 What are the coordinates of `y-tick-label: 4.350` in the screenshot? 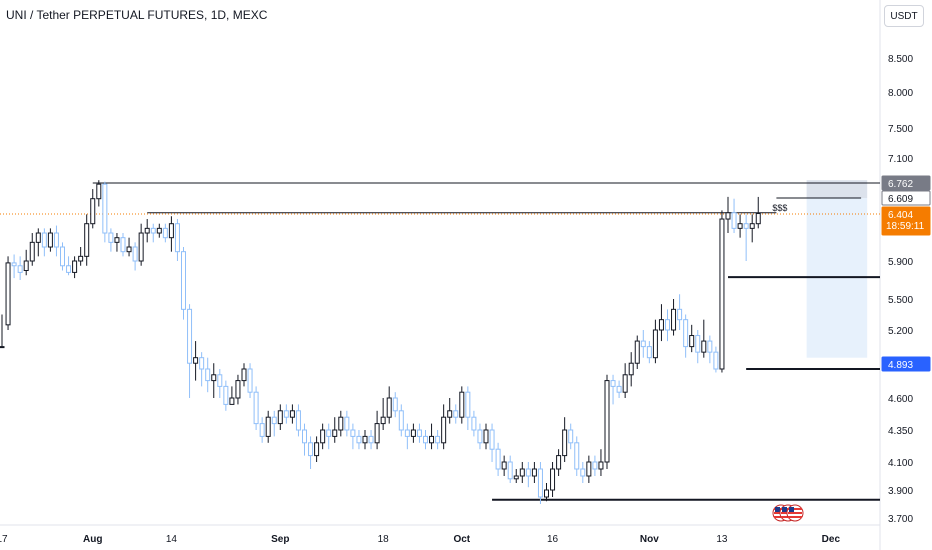 It's located at (900, 431).